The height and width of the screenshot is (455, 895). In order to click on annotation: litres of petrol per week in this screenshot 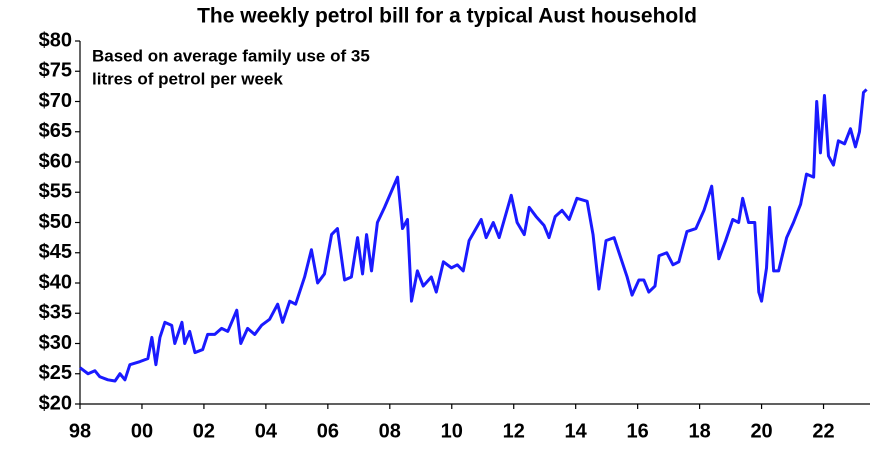, I will do `click(187, 78)`.